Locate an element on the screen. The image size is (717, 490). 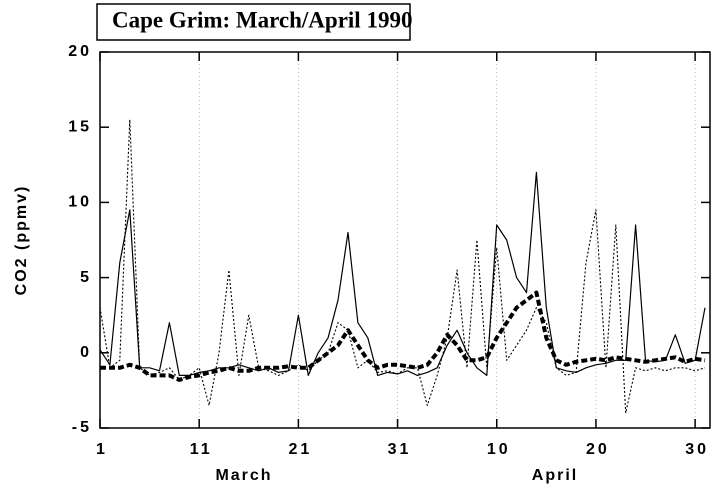
chart-title: Cape Grim: March/April 1990 is located at coordinates (262, 19).